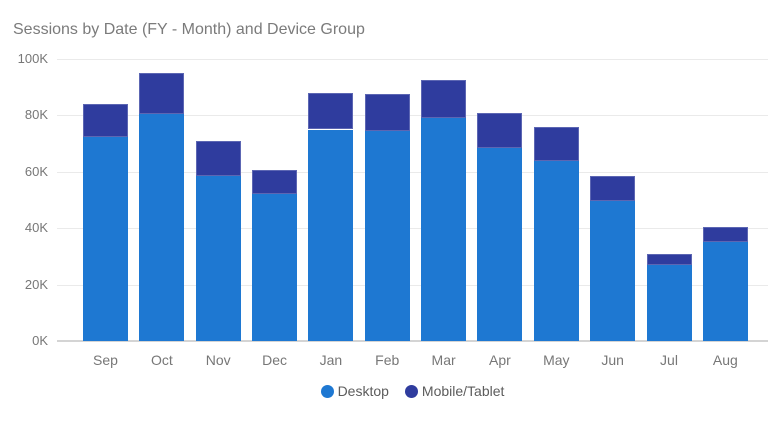 This screenshot has height=422, width=782. I want to click on legend-item-desktop: Desktop, so click(354, 391).